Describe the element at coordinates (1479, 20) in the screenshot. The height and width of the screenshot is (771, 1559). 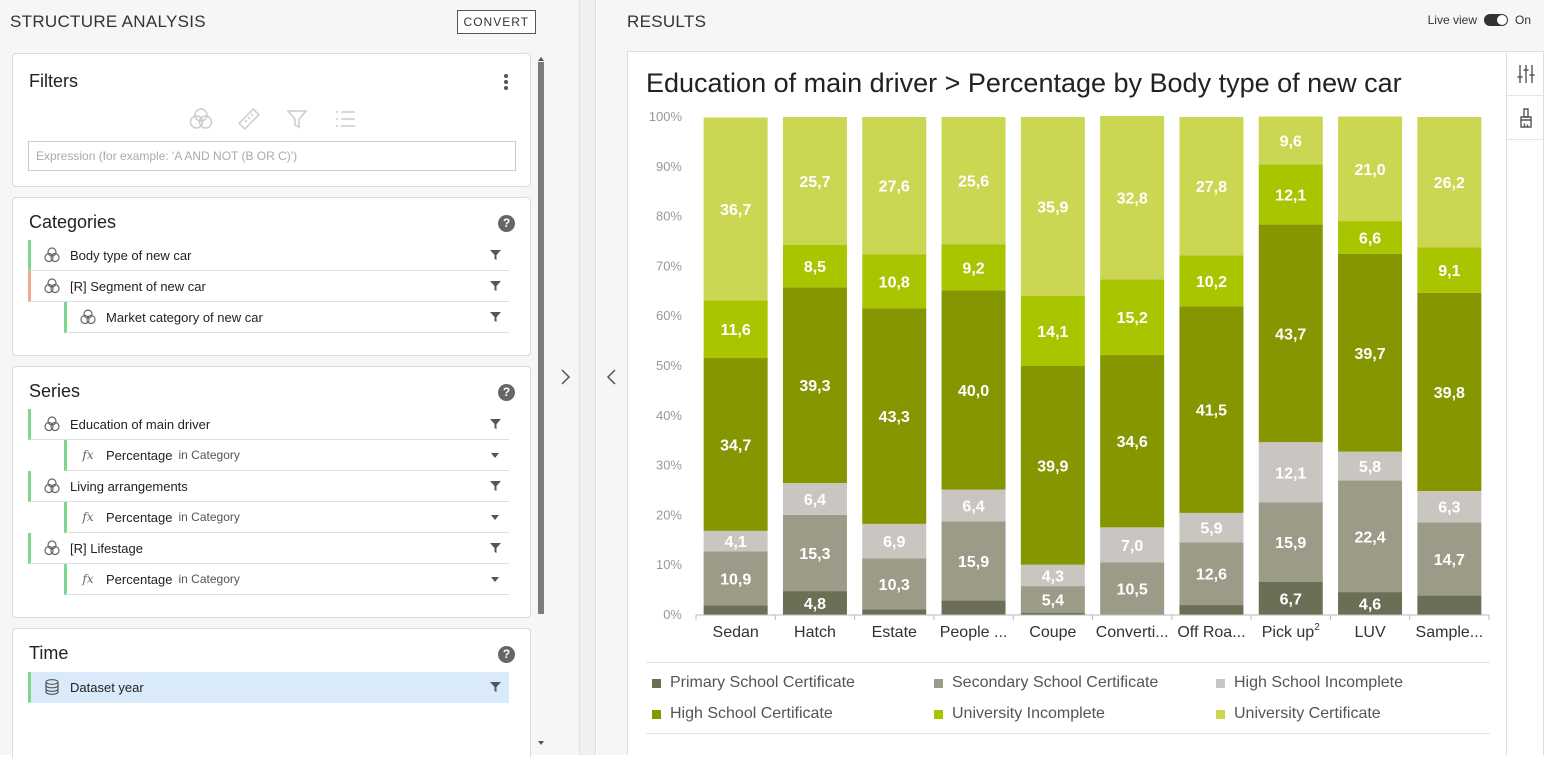
I see `live-view-control: Live view On` at that location.